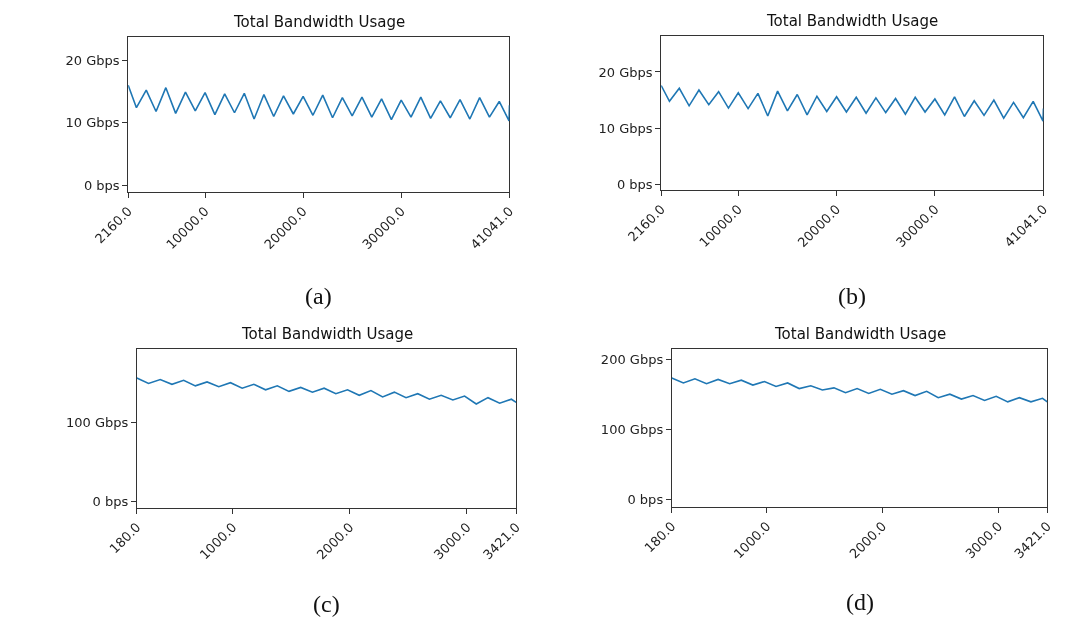 This screenshot has height=624, width=1085. Describe the element at coordinates (318, 296) in the screenshot. I see `text: (a)` at that location.